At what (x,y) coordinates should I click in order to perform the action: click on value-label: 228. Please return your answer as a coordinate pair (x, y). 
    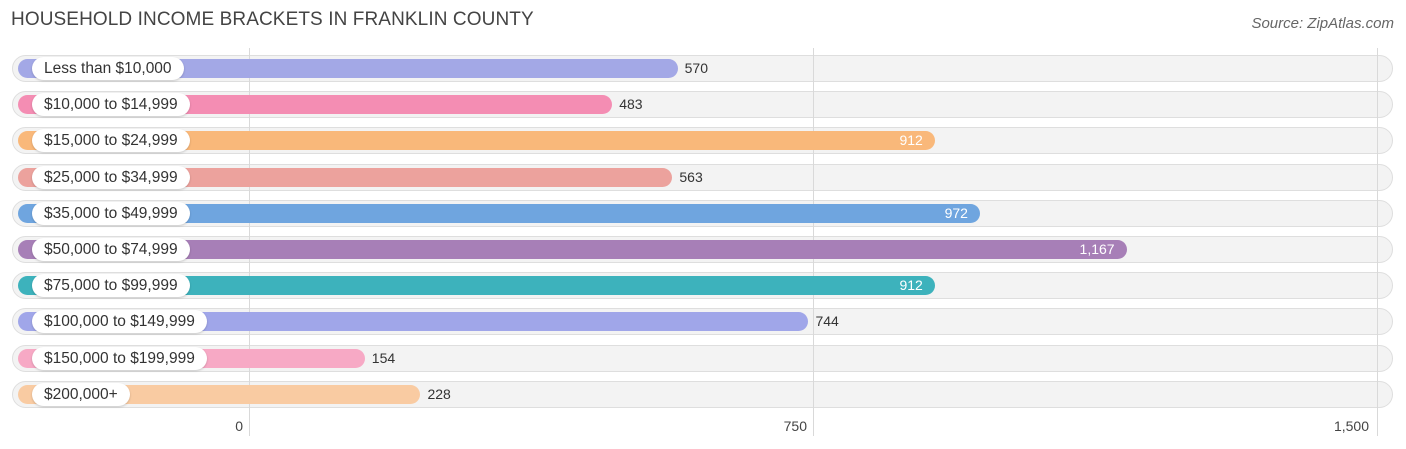
    Looking at the image, I should click on (439, 393).